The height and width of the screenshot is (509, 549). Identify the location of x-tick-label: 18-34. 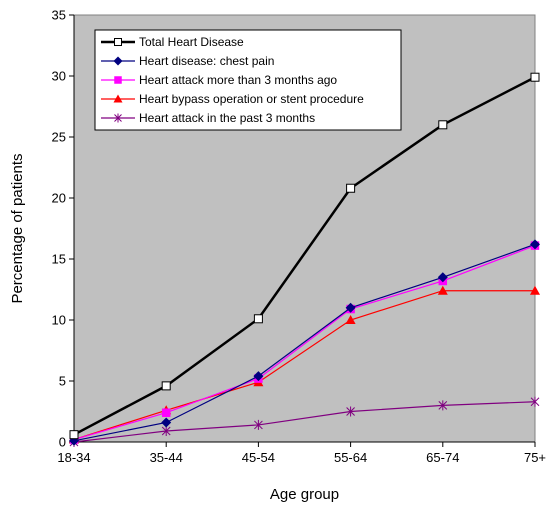
(73, 457).